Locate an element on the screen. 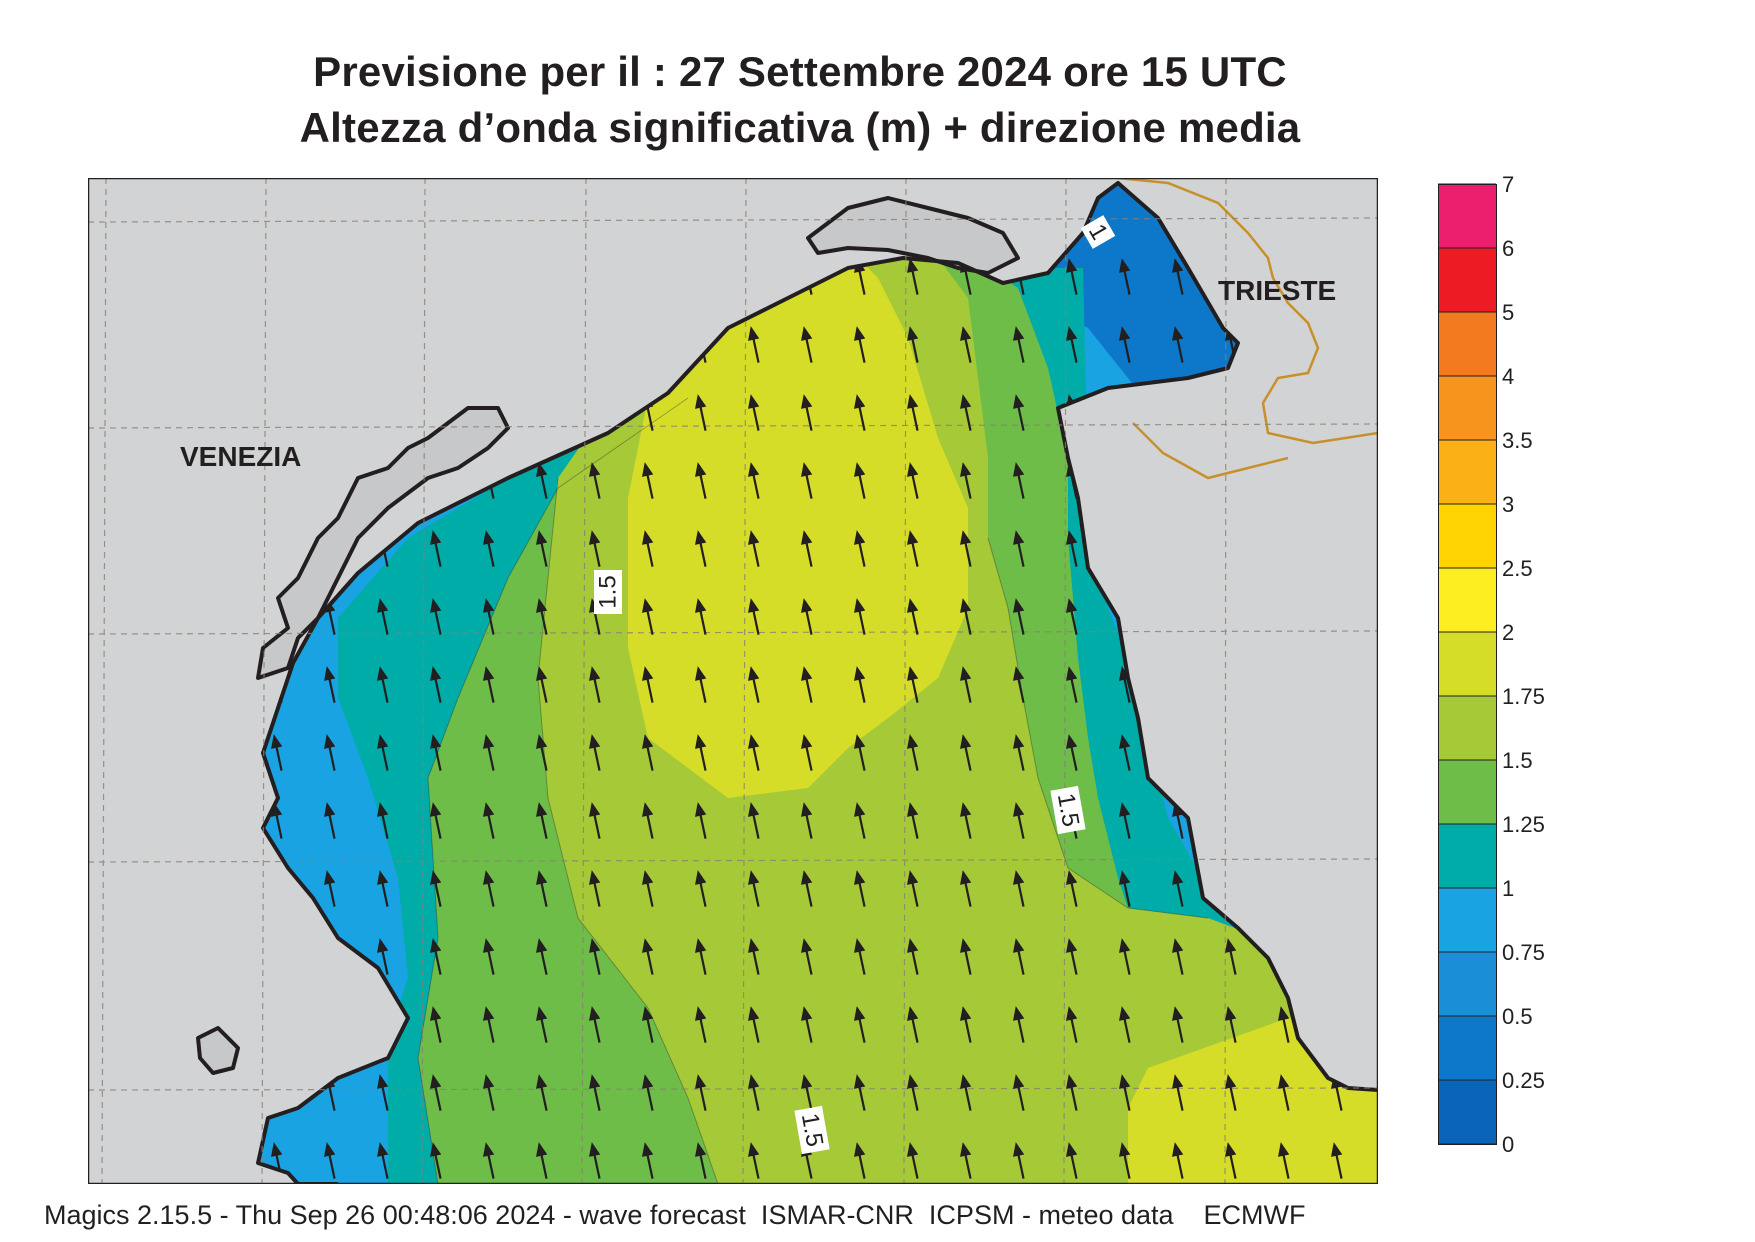  legend-tick-label: 4 is located at coordinates (1508, 376).